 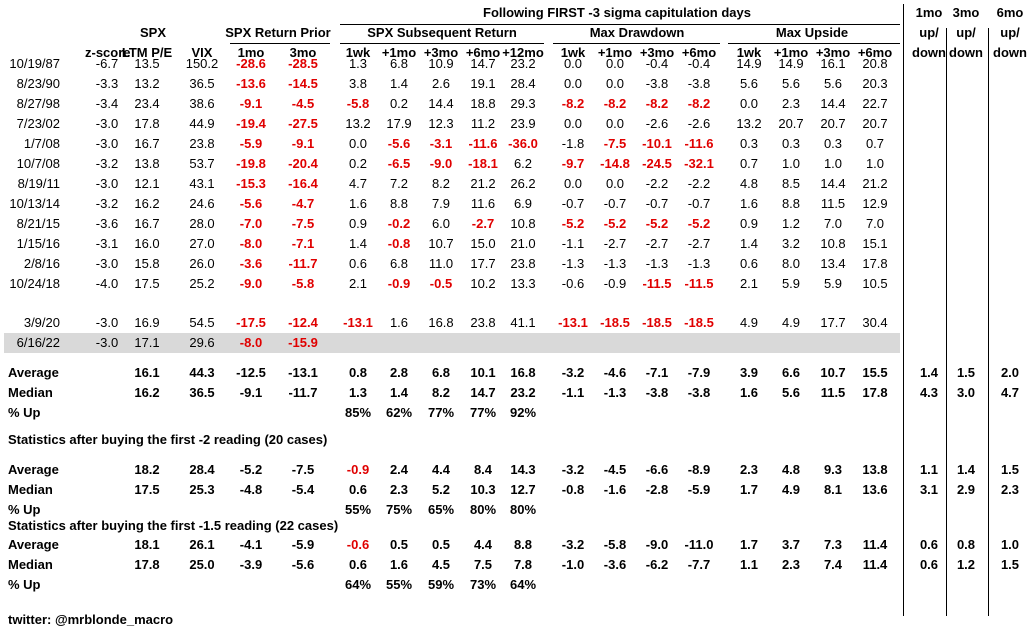 What do you see at coordinates (202, 489) in the screenshot?
I see `summary-cell: 25.3` at bounding box center [202, 489].